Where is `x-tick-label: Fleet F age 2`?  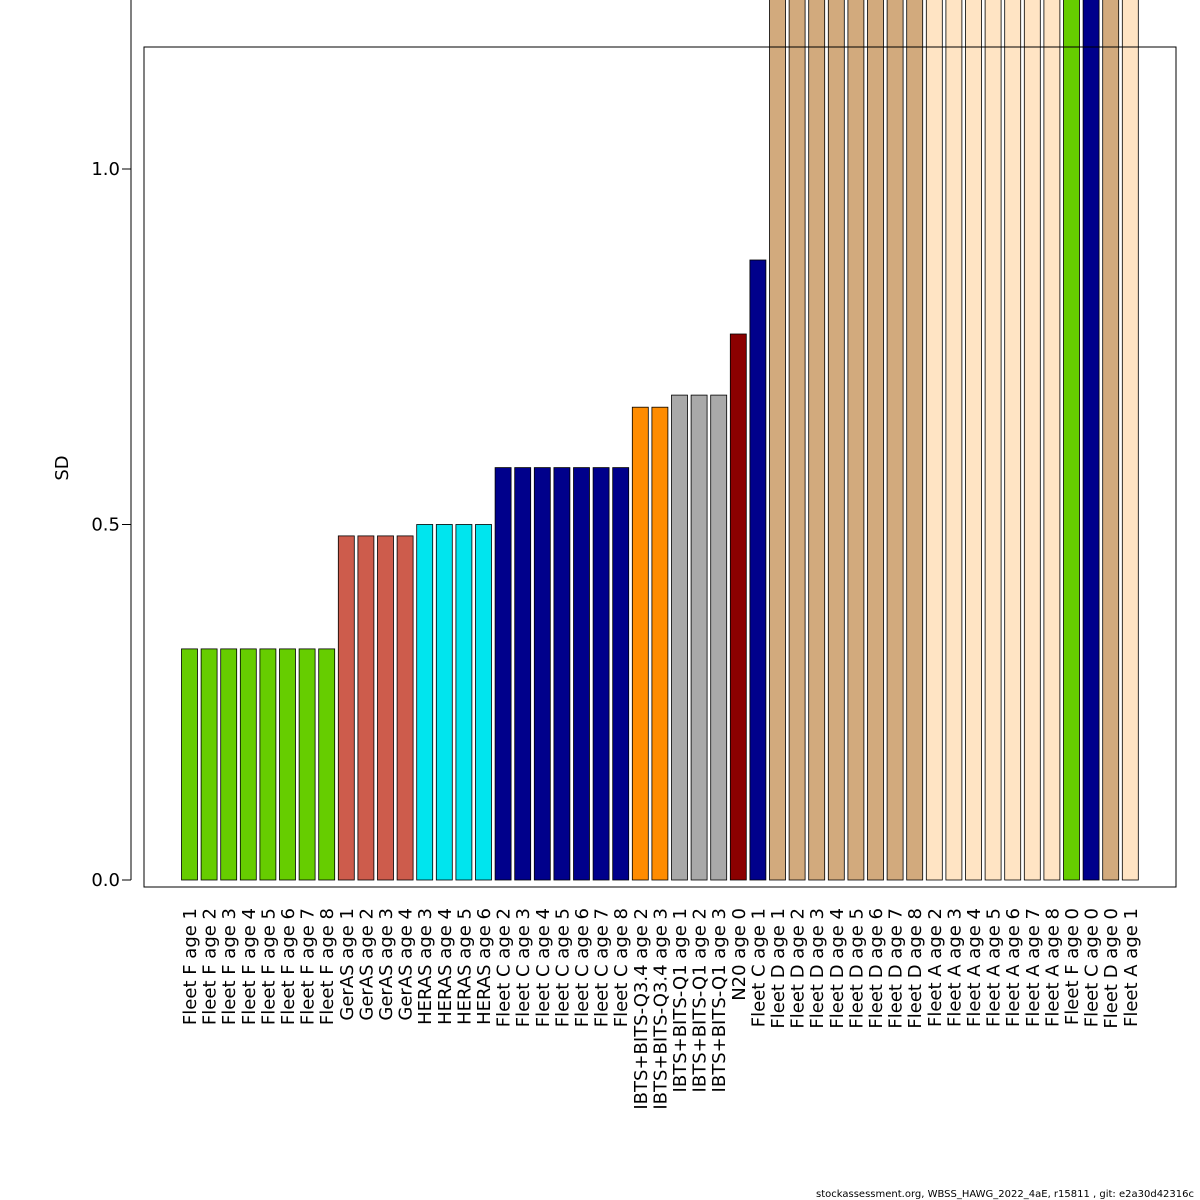
x-tick-label: Fleet F age 2 is located at coordinates (210, 966).